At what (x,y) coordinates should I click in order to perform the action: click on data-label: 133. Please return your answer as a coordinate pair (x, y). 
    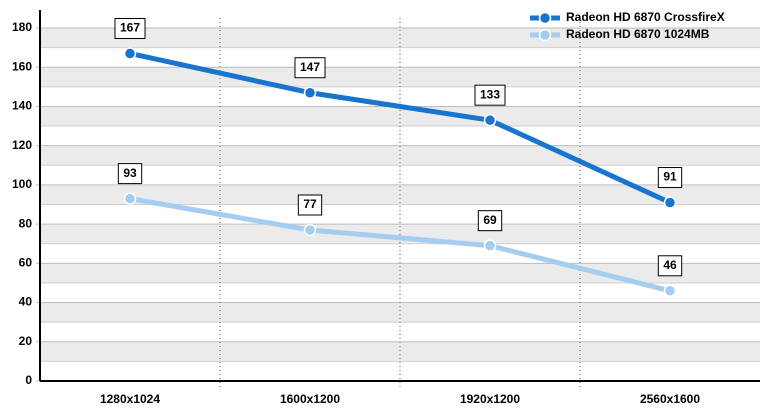
    Looking at the image, I should click on (490, 95).